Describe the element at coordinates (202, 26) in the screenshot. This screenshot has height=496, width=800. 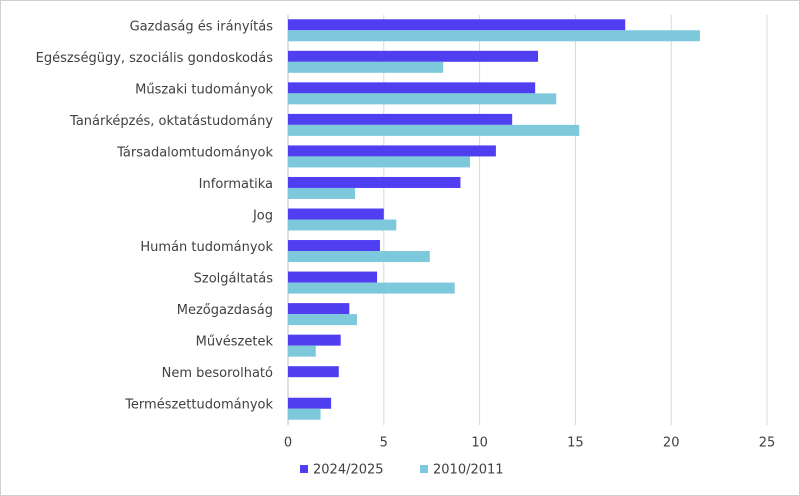
I see `y-tick-label: Gazdaság és irányítás` at that location.